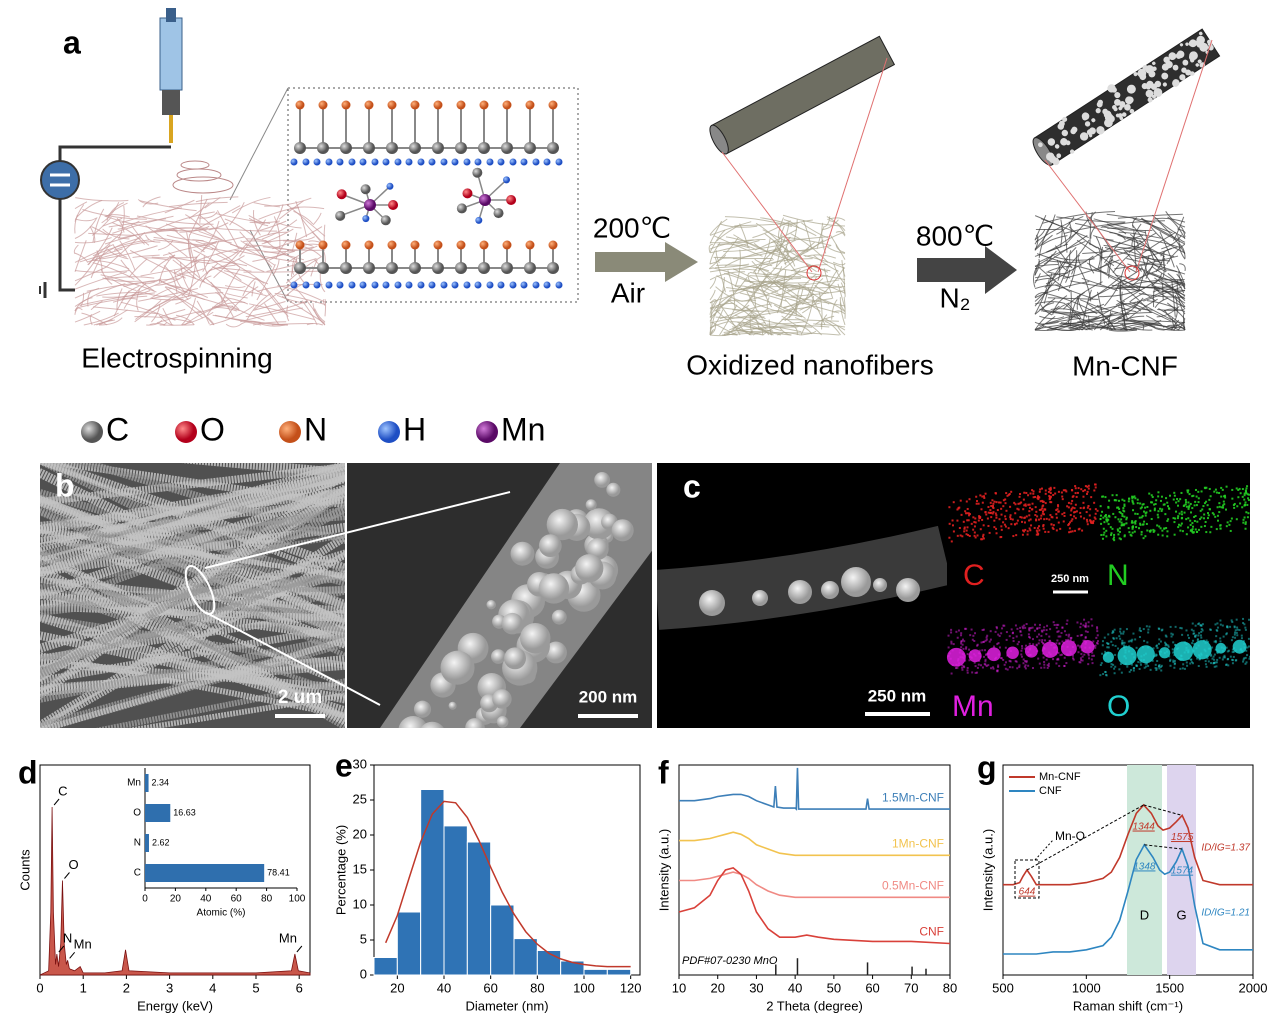 This screenshot has height=1032, width=1280. I want to click on y-tick-label: 0, so click(363, 973).